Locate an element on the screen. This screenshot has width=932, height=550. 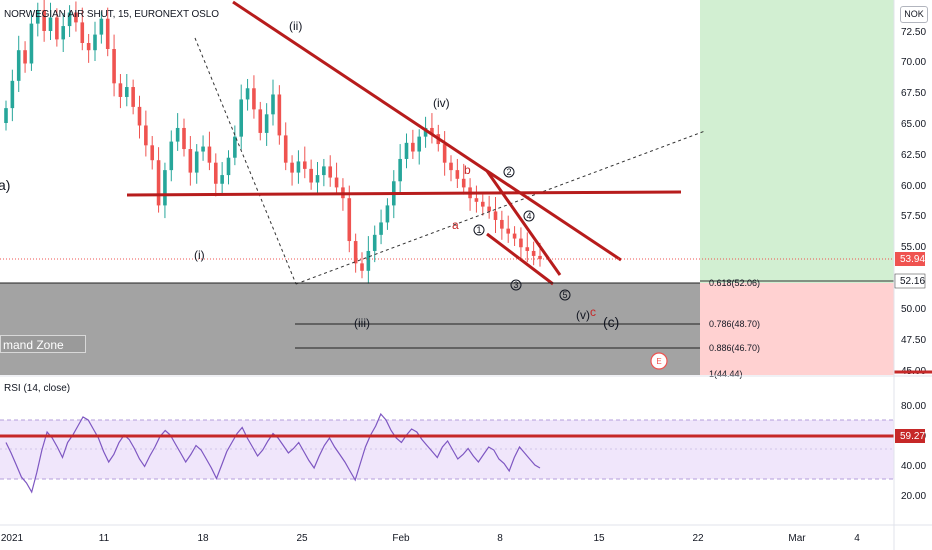
time-tick-6: 15 is located at coordinates (599, 538).